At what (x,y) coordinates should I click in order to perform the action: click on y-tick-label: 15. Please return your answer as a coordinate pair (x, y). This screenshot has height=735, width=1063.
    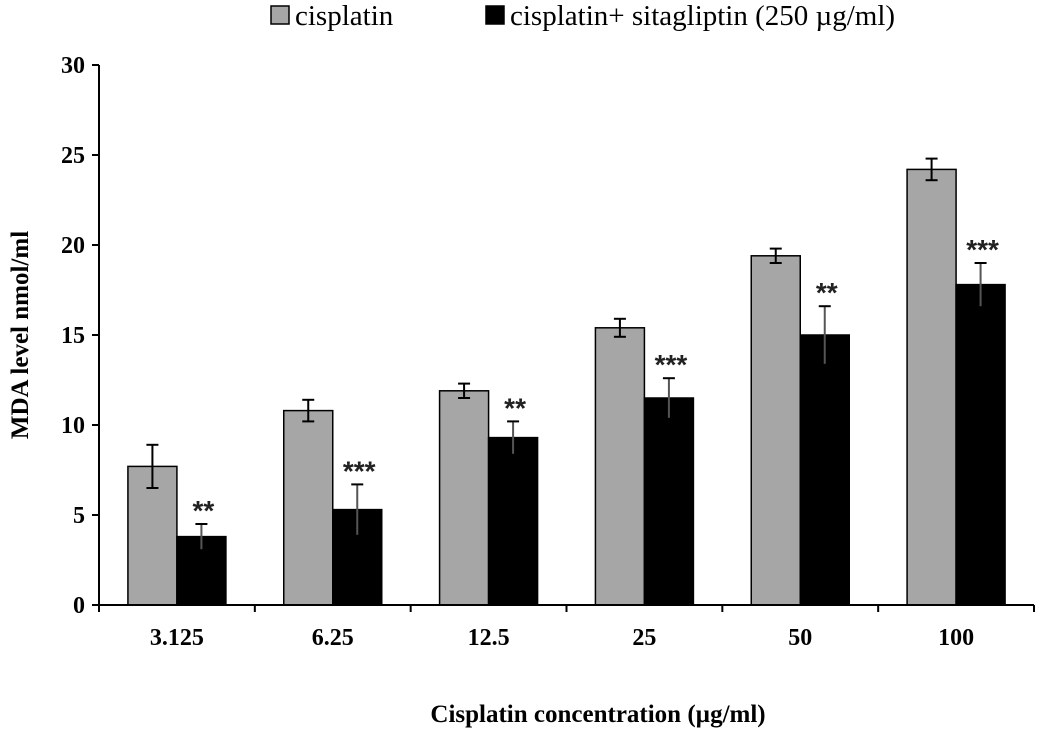
    Looking at the image, I should click on (73, 336).